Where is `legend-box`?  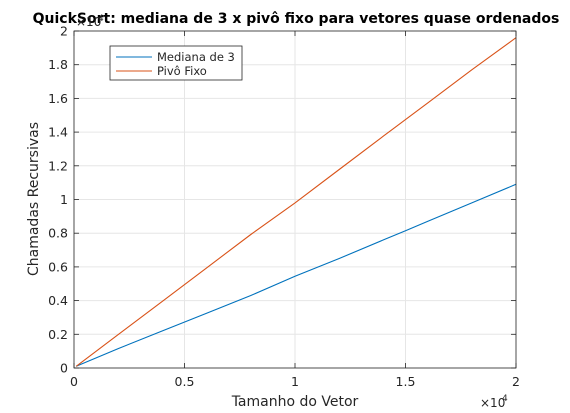
legend-box is located at coordinates (176, 63).